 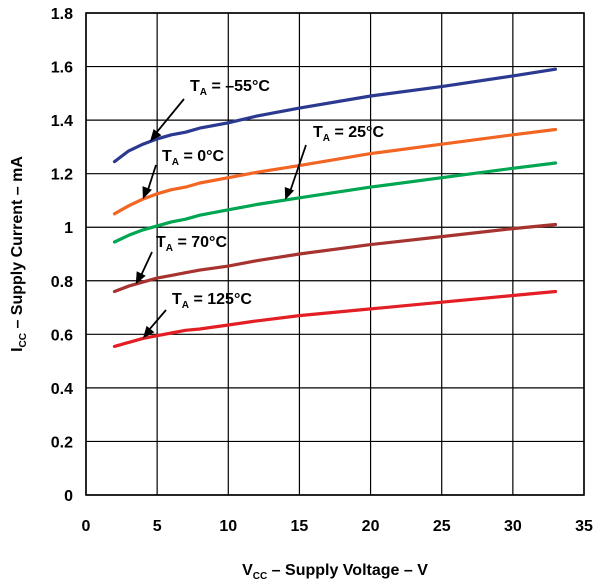 I want to click on y-tick-label: 0, so click(x=68, y=496).